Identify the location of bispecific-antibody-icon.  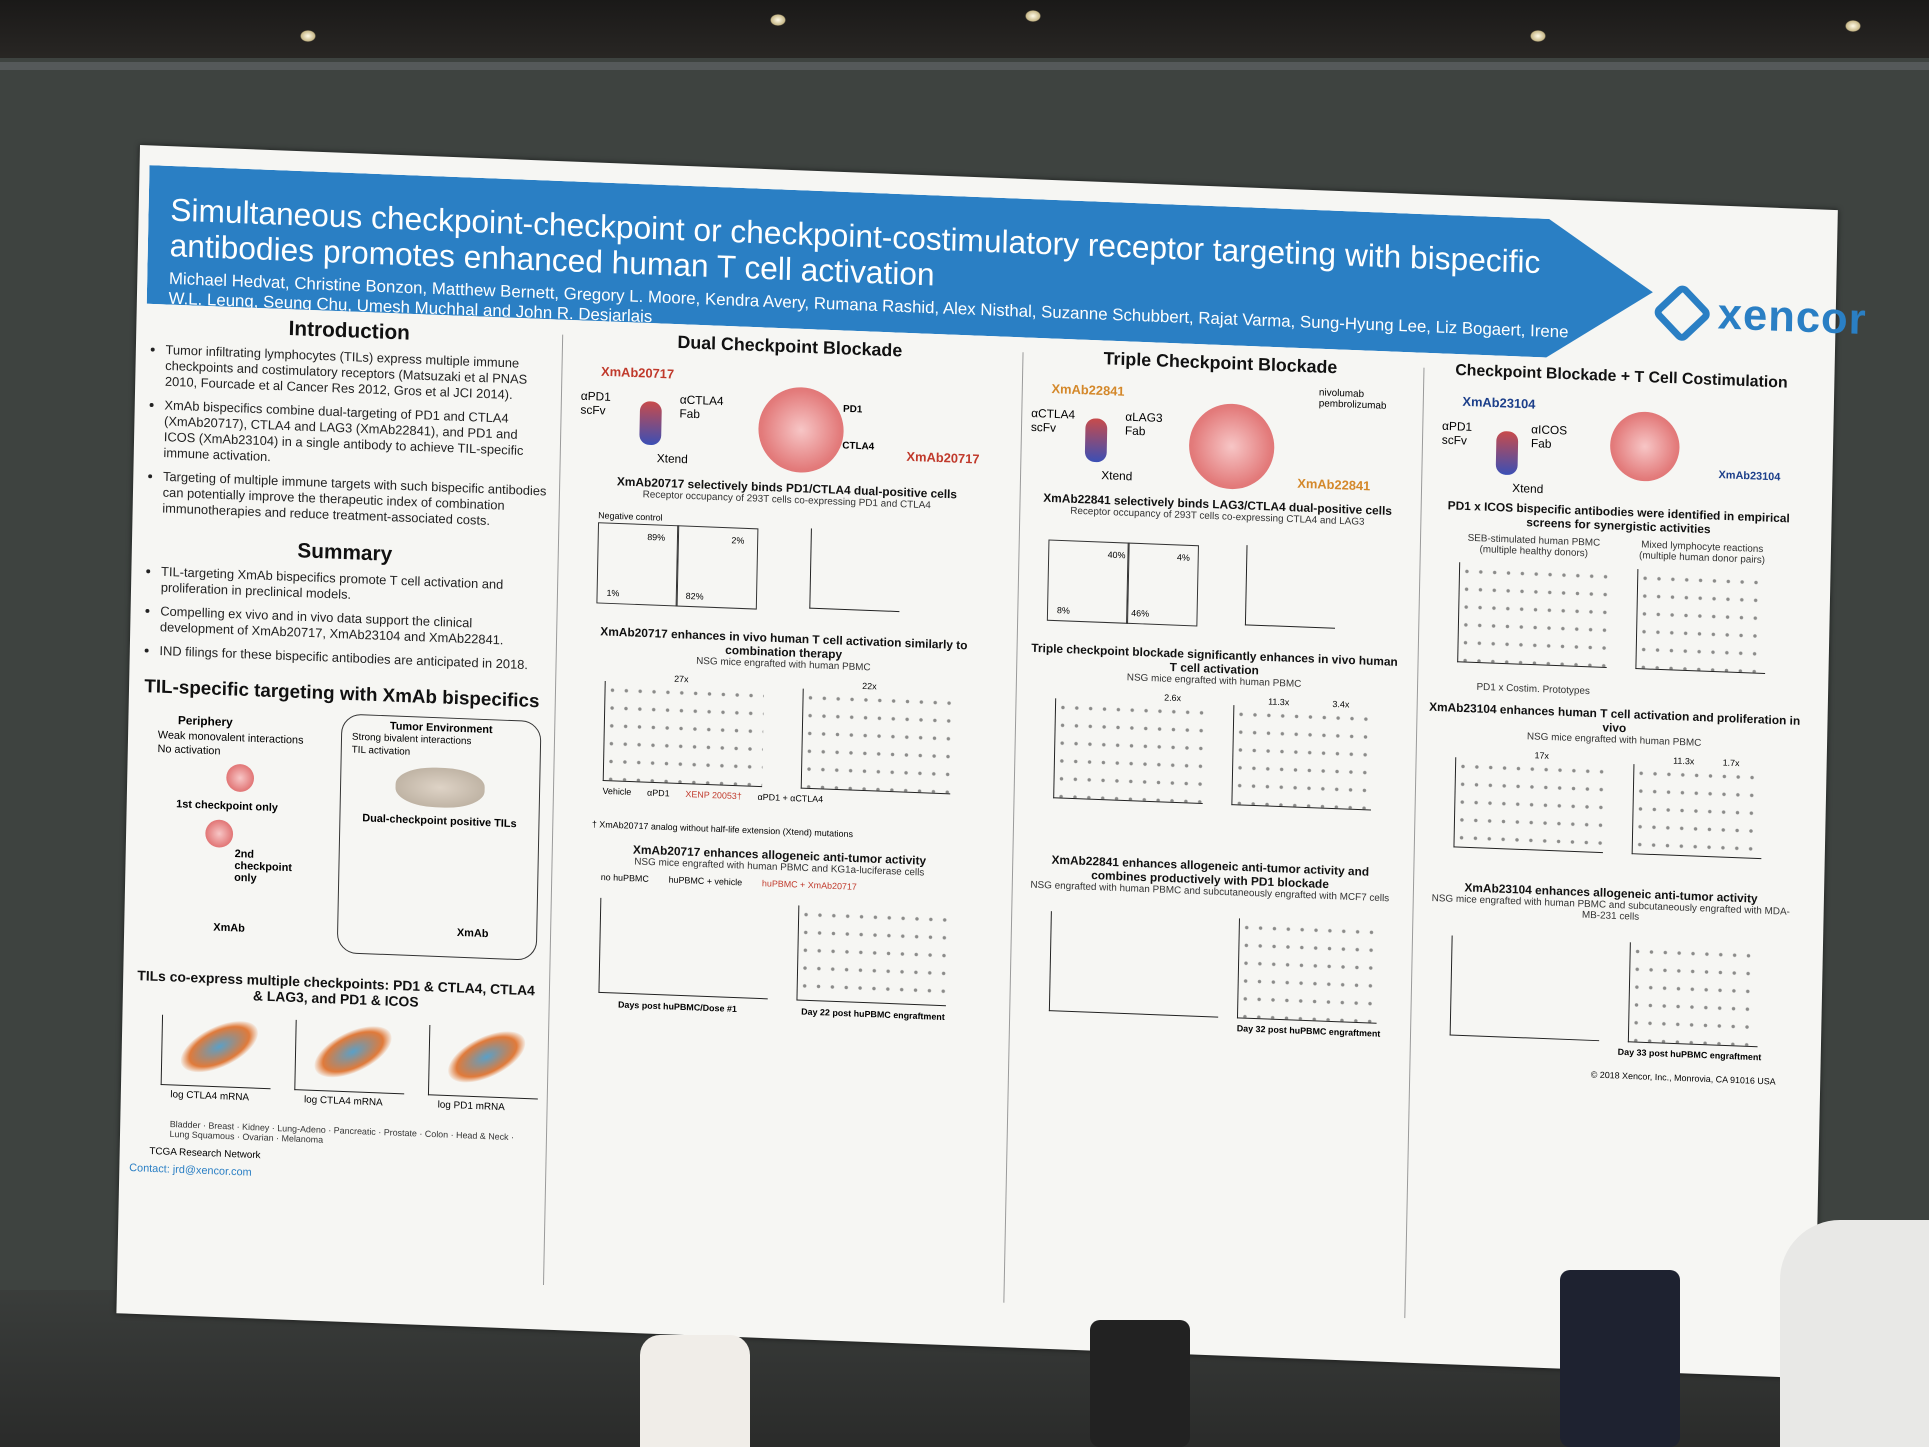
(650, 423).